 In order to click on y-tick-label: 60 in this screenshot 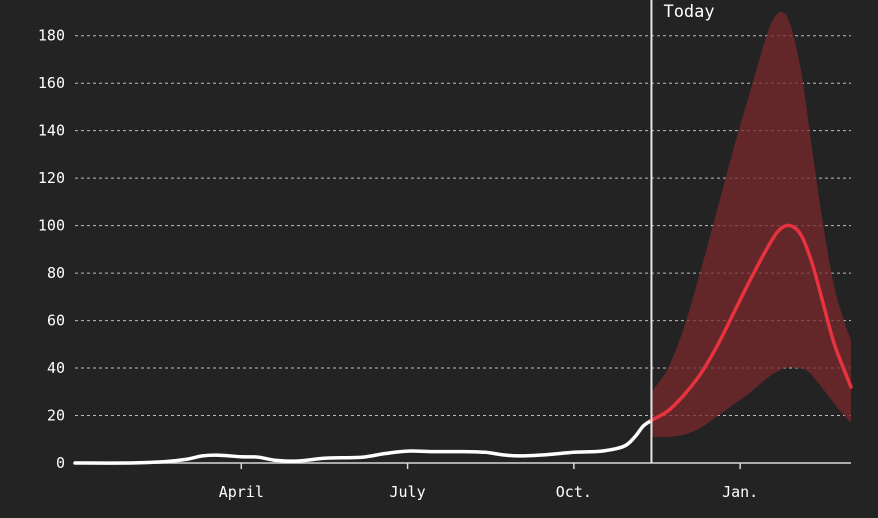, I will do `click(56, 321)`.